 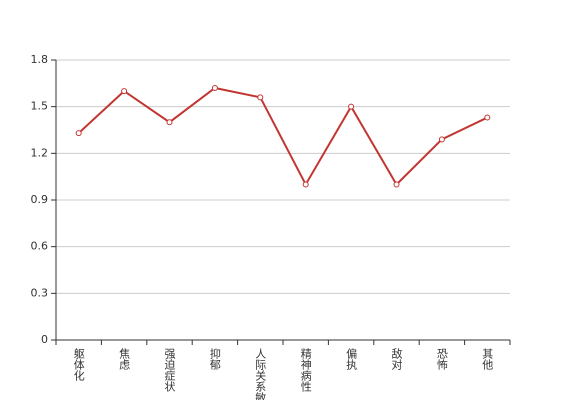 I want to click on y-tick-label: 0.3, so click(x=40, y=292).